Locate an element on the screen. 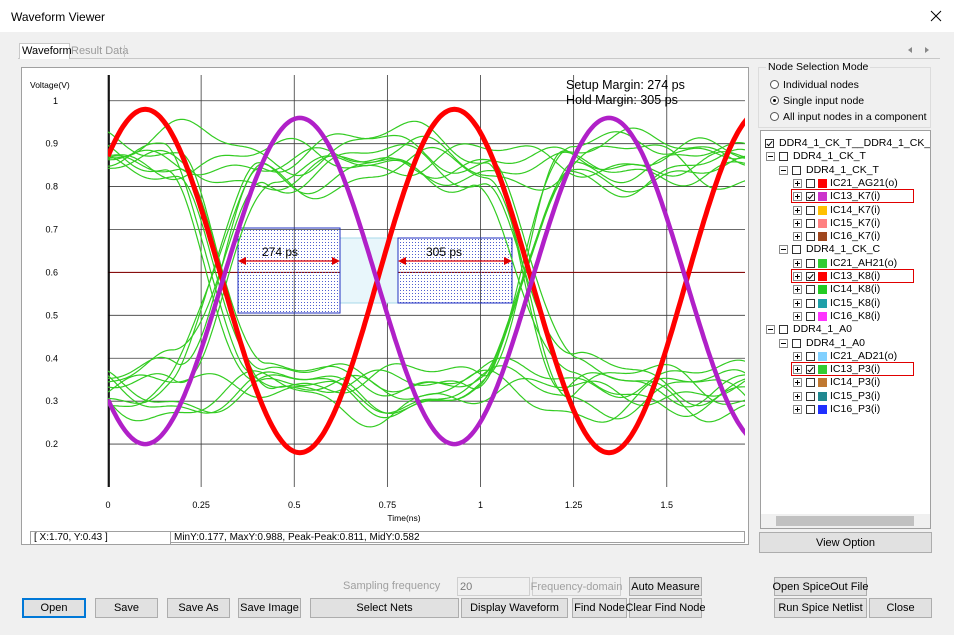 The image size is (954, 635). tree-node: DDR4_1_CK_C is located at coordinates (845, 249).